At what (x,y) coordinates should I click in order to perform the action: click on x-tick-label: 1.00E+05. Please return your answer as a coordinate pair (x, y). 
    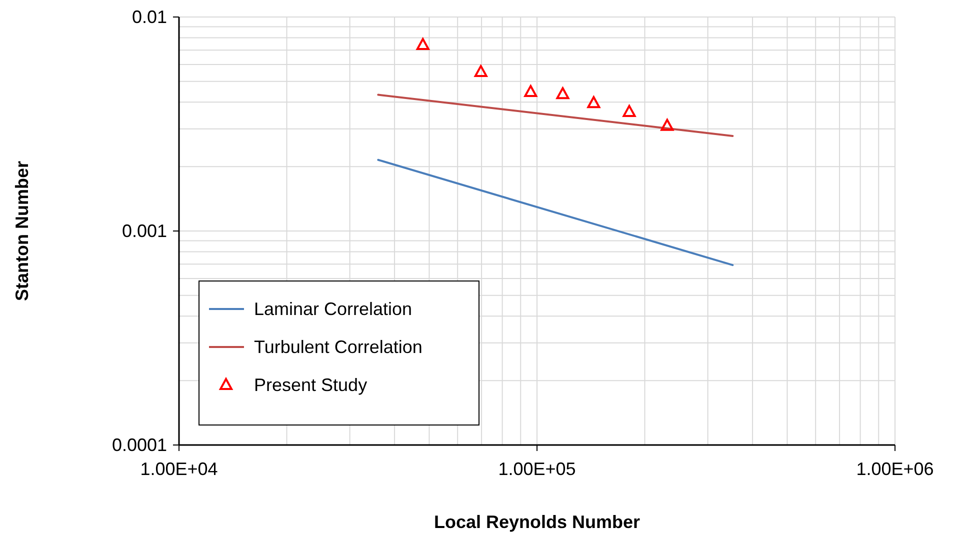
    Looking at the image, I should click on (537, 469).